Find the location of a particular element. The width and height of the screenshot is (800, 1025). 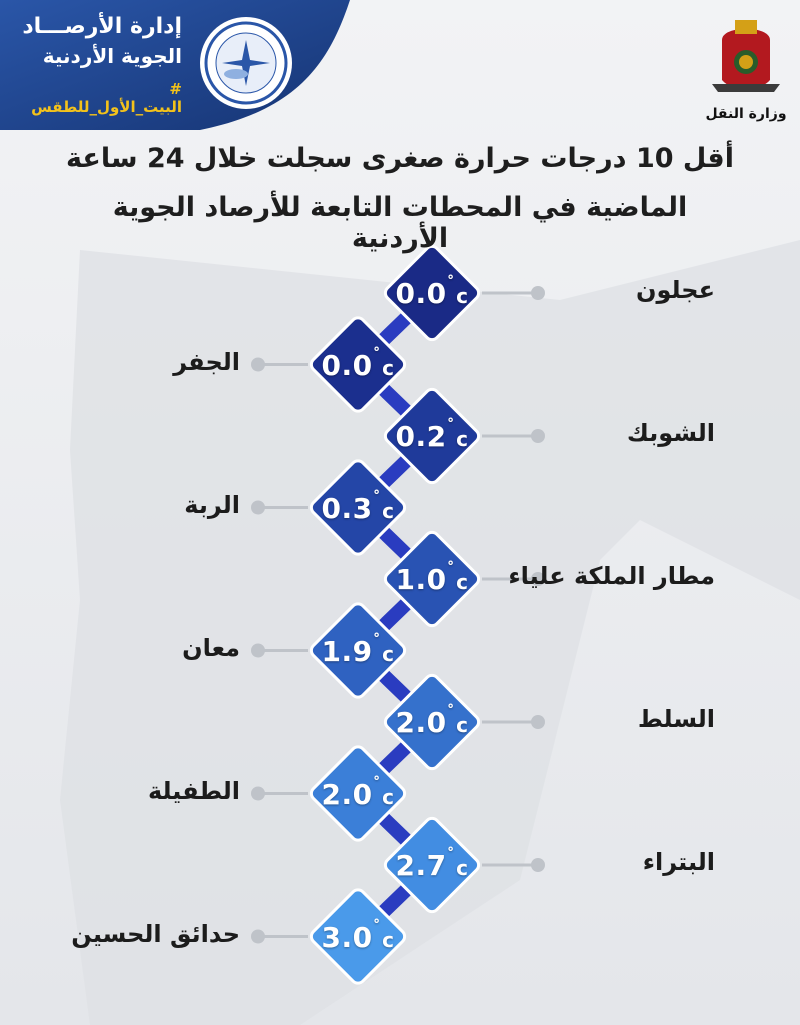

temperature-value: 0.3˚c is located at coordinates (358, 506).